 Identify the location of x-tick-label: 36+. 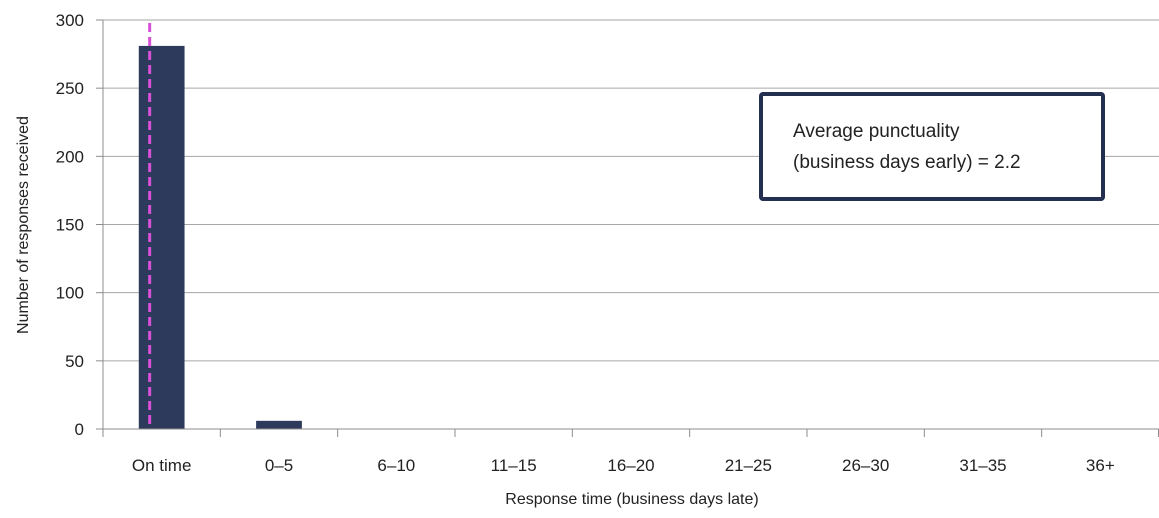
(1100, 465).